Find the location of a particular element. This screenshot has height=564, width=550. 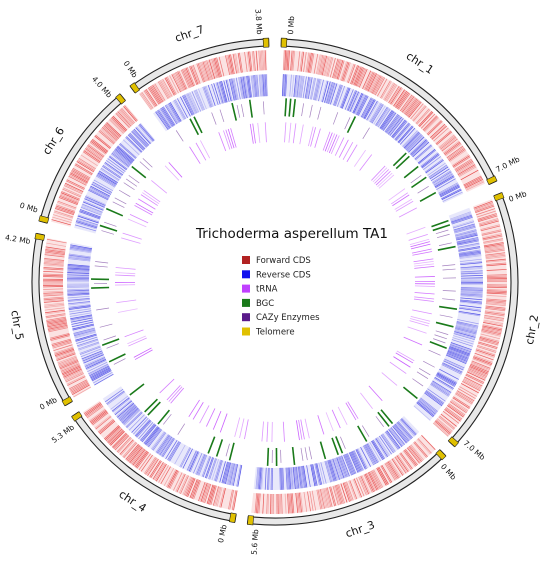

telomere-chr_6-end is located at coordinates (120, 99).